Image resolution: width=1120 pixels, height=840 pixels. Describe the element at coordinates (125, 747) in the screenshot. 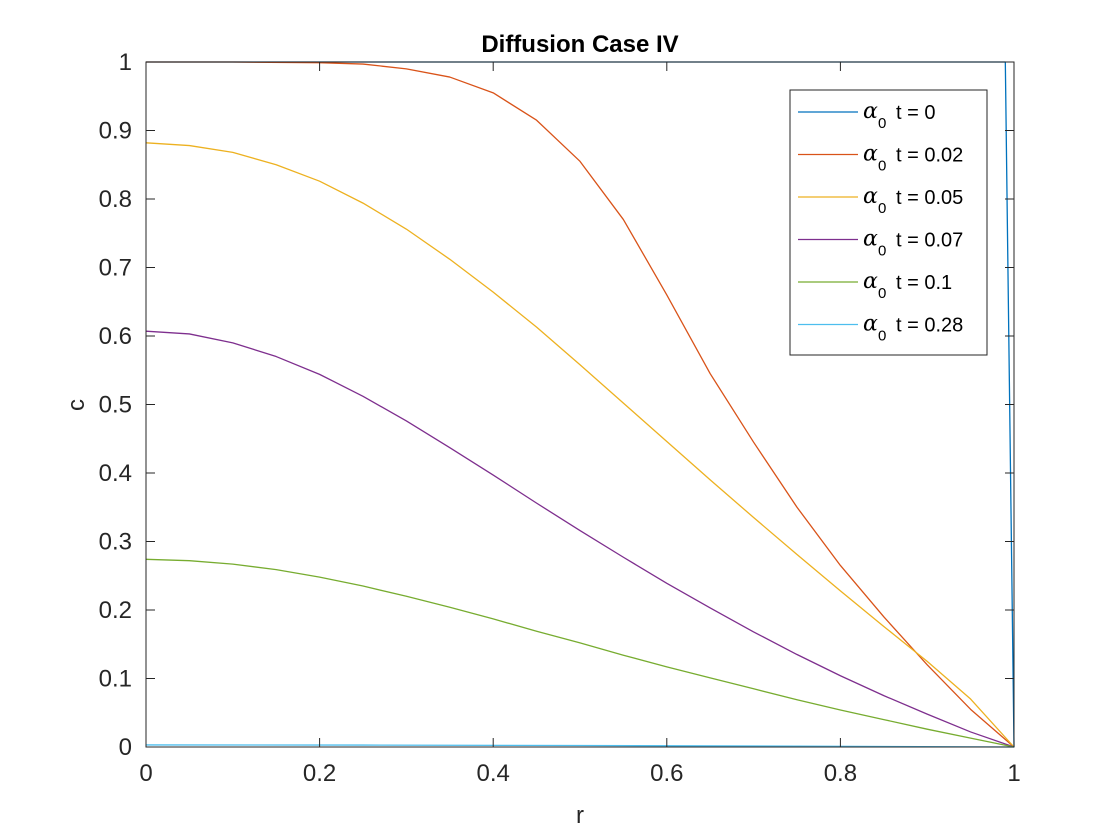

I see `y-tick-label: 0` at that location.